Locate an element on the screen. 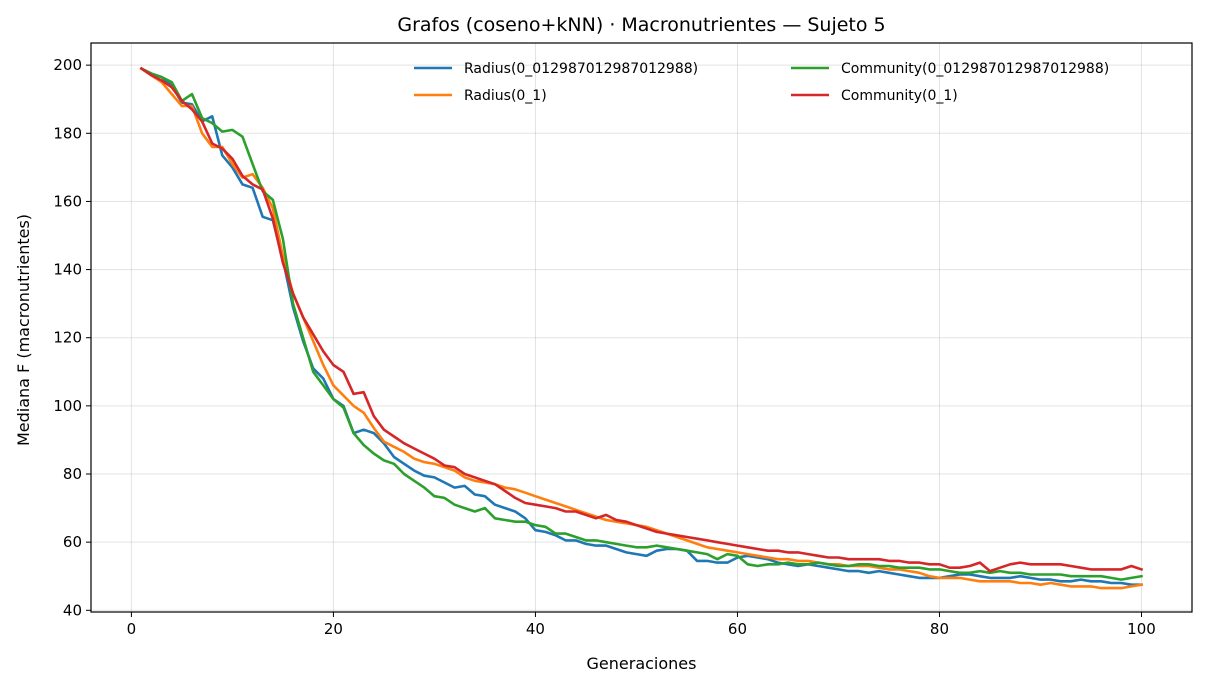 This screenshot has height=688, width=1206. y-tick-label: 100 is located at coordinates (67, 406).